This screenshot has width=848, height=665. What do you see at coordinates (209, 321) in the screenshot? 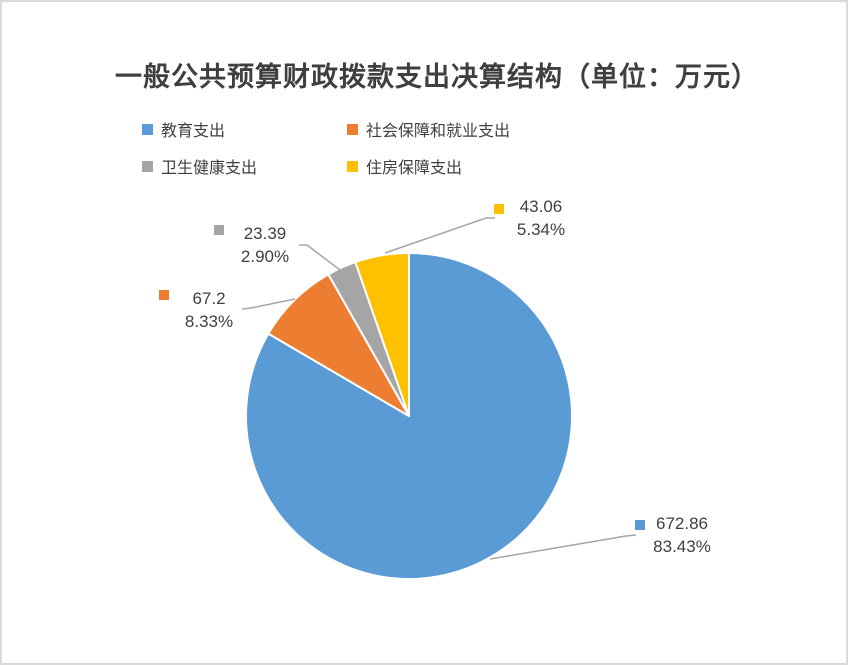
I see `data-label-social-security-percent: 8.33%` at bounding box center [209, 321].